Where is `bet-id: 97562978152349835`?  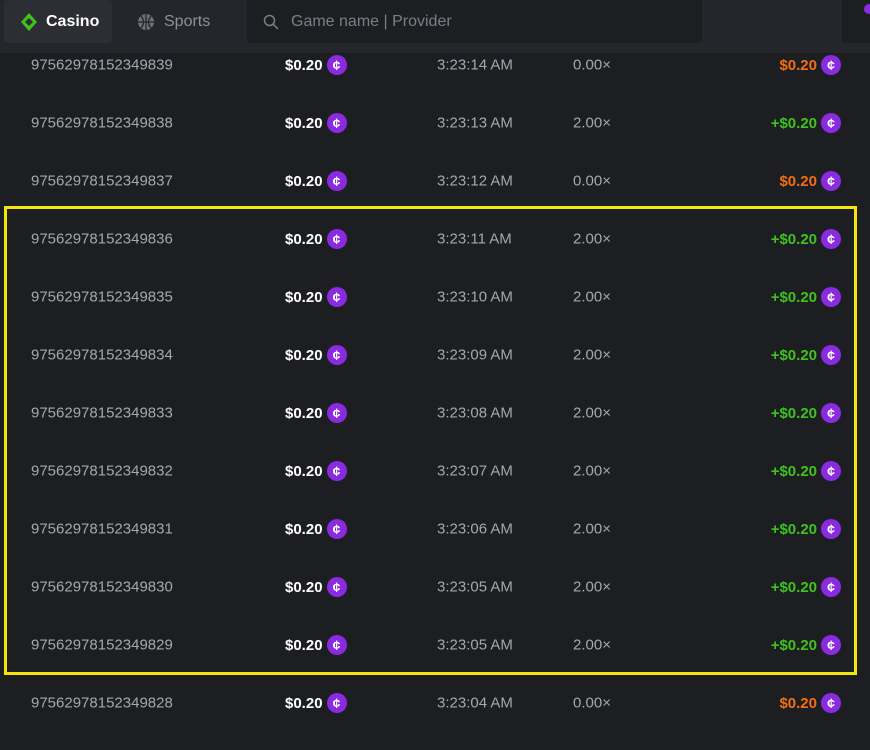 bet-id: 97562978152349835 is located at coordinates (102, 297).